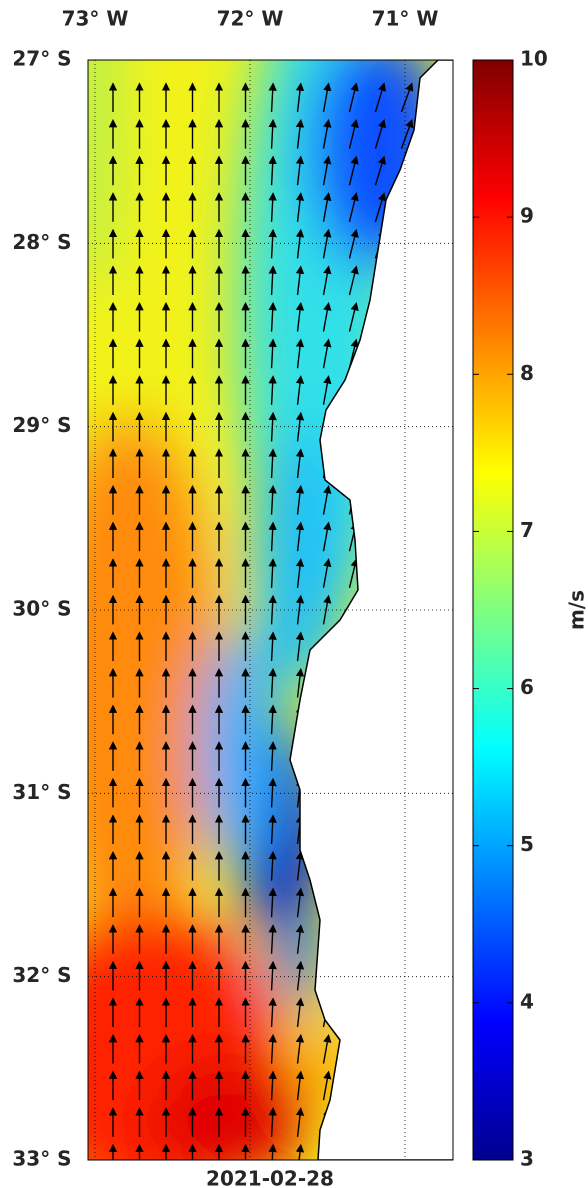 The height and width of the screenshot is (1188, 588). I want to click on colorbar-tick-label: 10, so click(534, 59).